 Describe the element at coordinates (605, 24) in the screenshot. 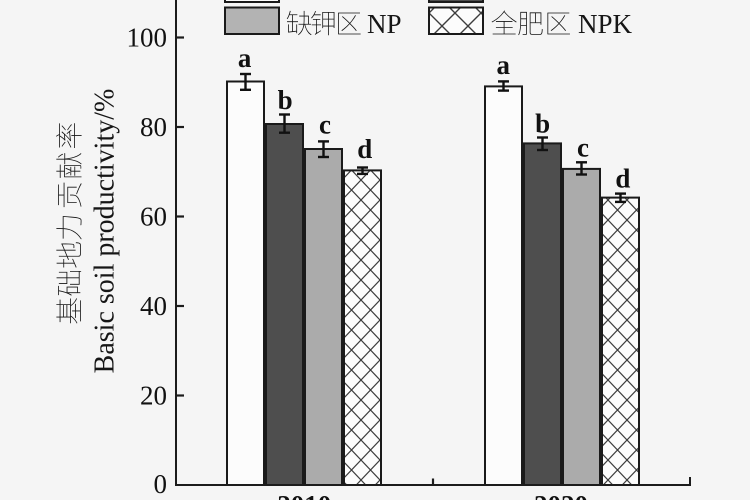

I see `svg-text: NPK` at that location.